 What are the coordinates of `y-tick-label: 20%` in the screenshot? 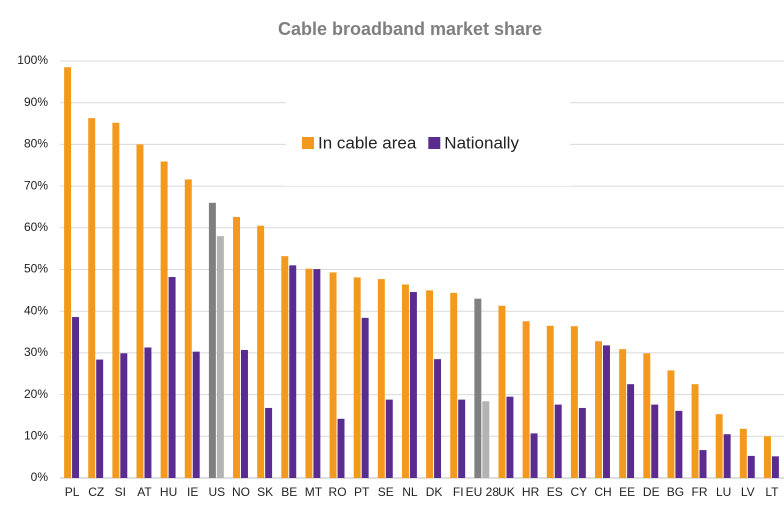 It's located at (36, 394).